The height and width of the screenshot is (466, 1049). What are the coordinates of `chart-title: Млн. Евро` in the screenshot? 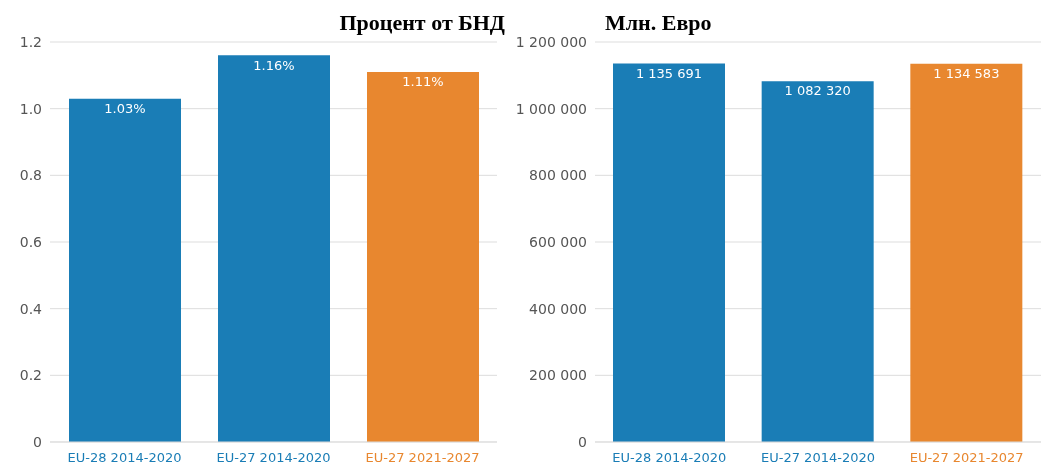 It's located at (658, 23).